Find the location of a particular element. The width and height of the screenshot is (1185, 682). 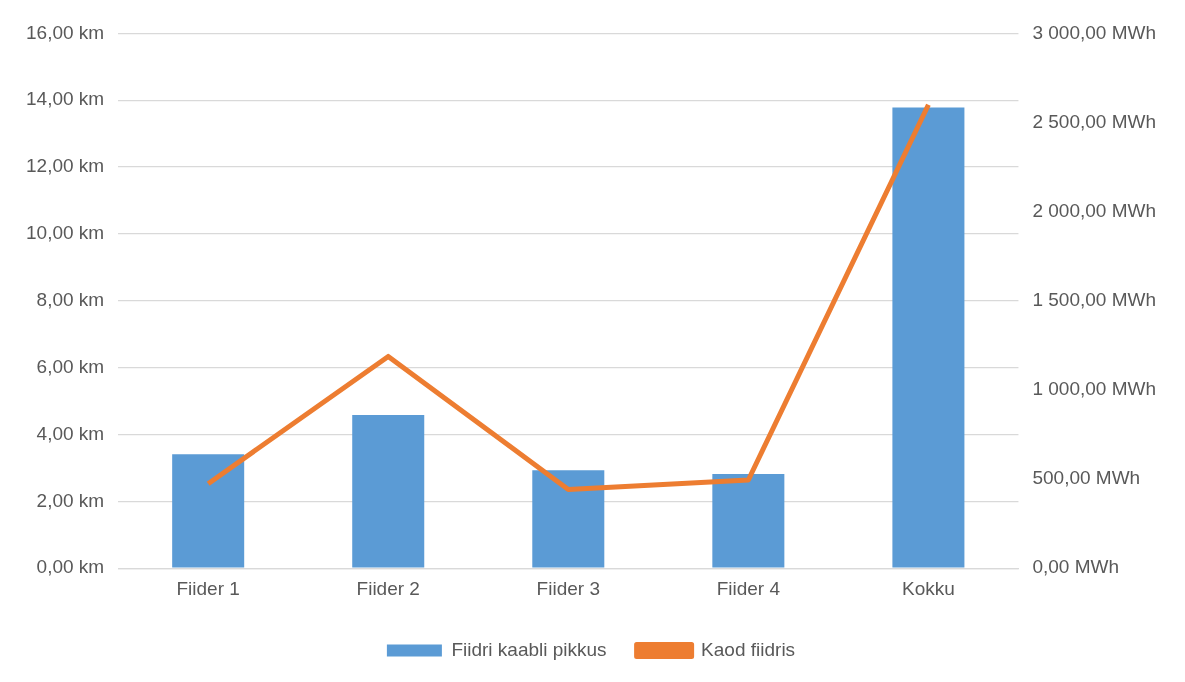

y-tick-label: 12,00 km is located at coordinates (65, 166).